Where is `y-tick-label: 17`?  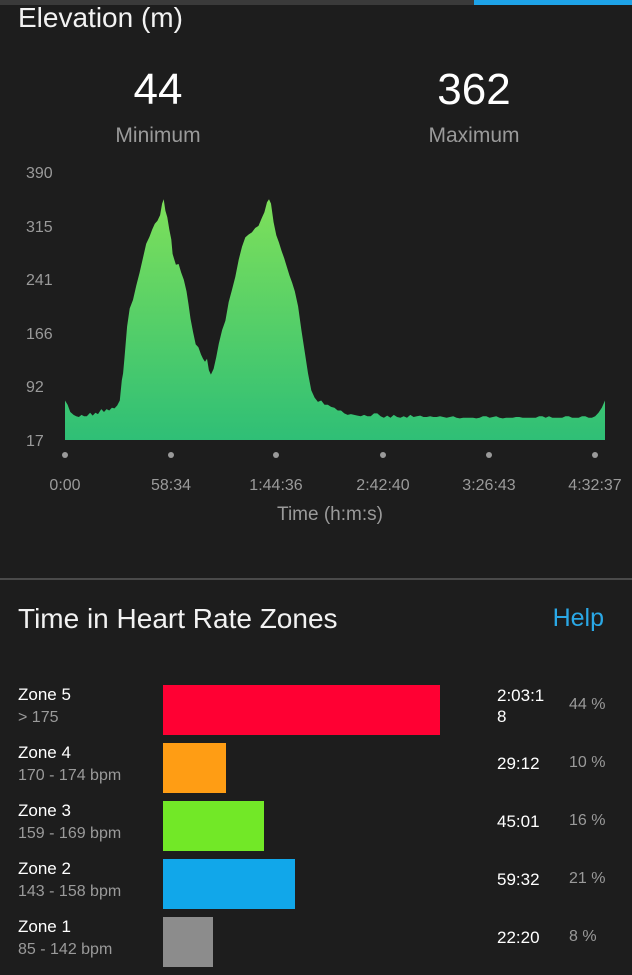 y-tick-label: 17 is located at coordinates (35, 441).